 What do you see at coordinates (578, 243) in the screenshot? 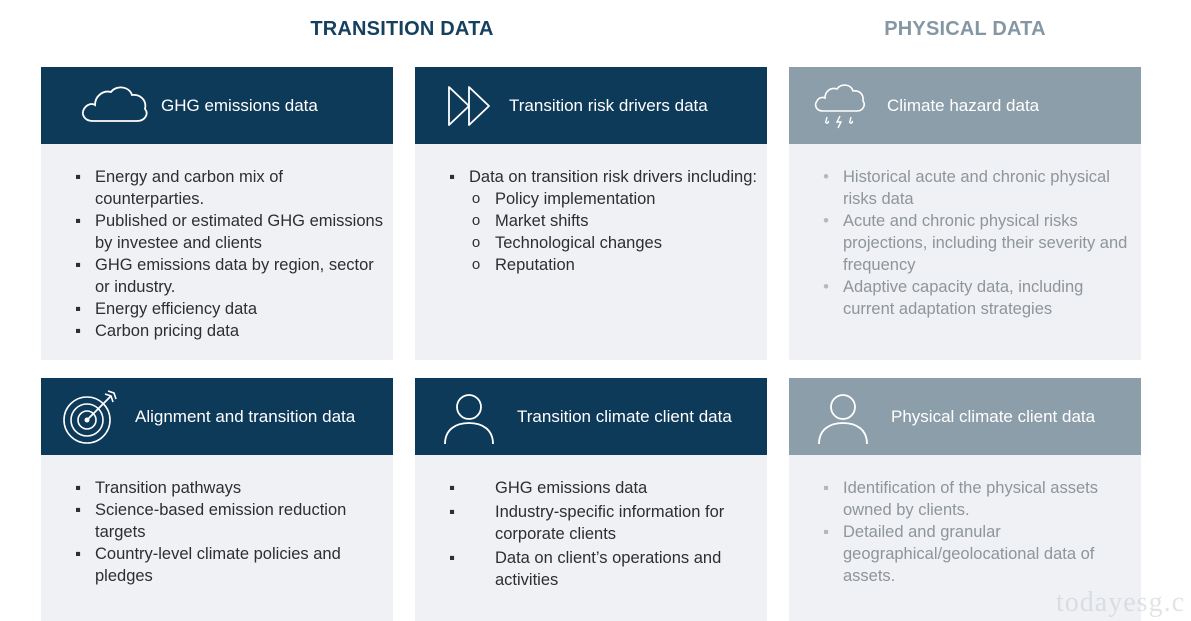
I see `sub-list-item-text: Technological changes` at bounding box center [578, 243].